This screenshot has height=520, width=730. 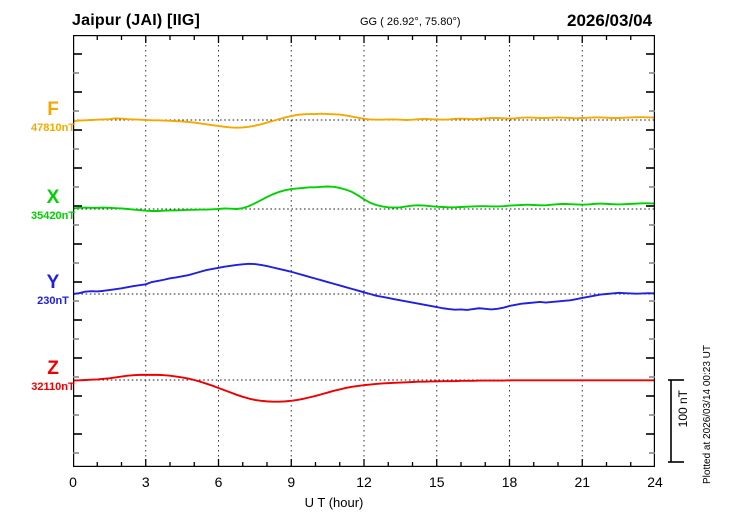 What do you see at coordinates (53, 387) in the screenshot?
I see `component-baseline-z: 32110nT` at bounding box center [53, 387].